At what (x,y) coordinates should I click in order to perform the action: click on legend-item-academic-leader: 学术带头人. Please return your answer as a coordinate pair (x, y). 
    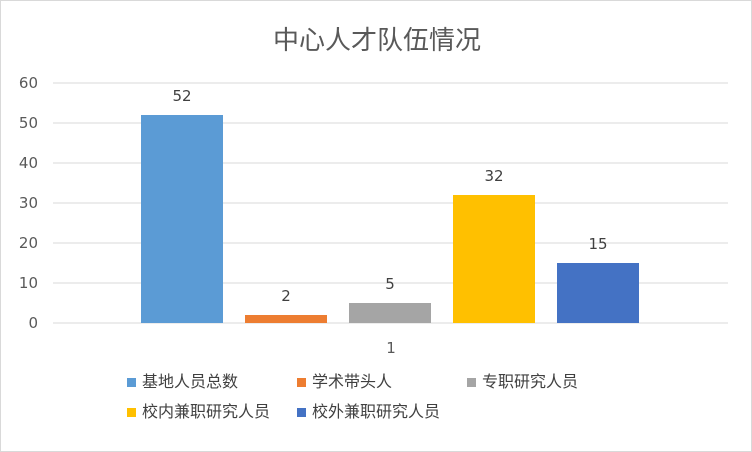
    Looking at the image, I should click on (344, 382).